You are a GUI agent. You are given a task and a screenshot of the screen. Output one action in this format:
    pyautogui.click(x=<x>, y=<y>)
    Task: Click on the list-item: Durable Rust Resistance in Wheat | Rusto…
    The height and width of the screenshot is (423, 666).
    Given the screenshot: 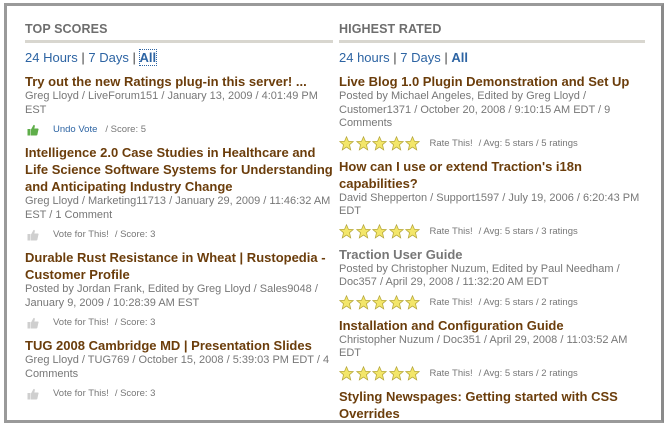 What is the action you would take?
    pyautogui.click(x=179, y=289)
    